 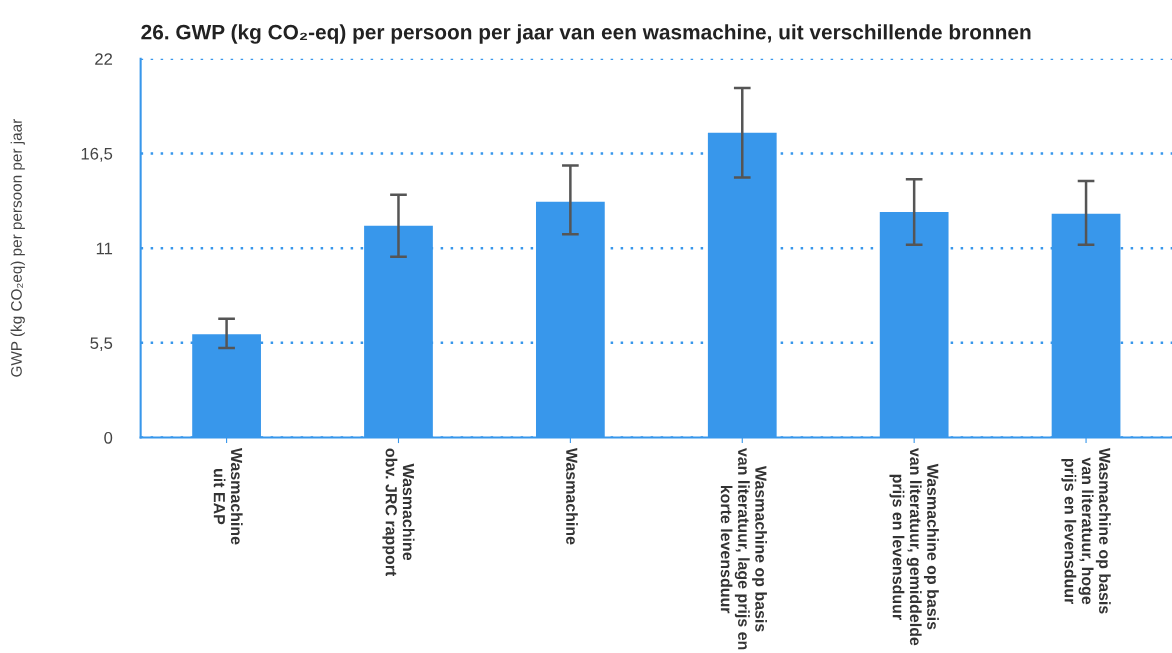 I want to click on y-tick-label: 16,5, so click(x=97, y=154).